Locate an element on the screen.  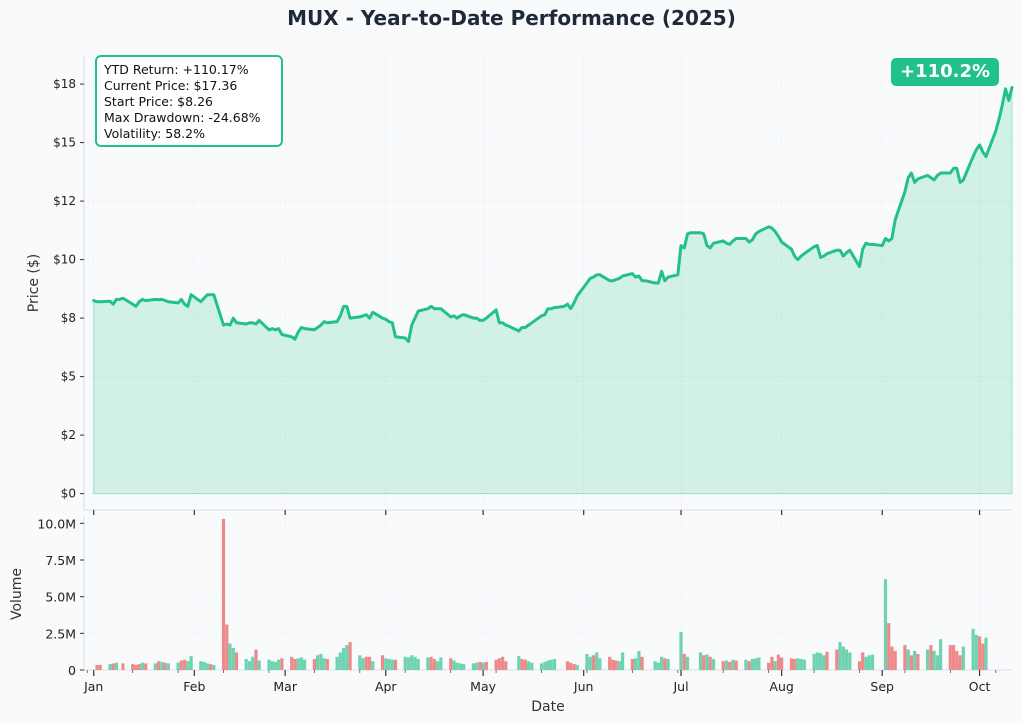
price-axis-title: Price ($) is located at coordinates (34, 283).